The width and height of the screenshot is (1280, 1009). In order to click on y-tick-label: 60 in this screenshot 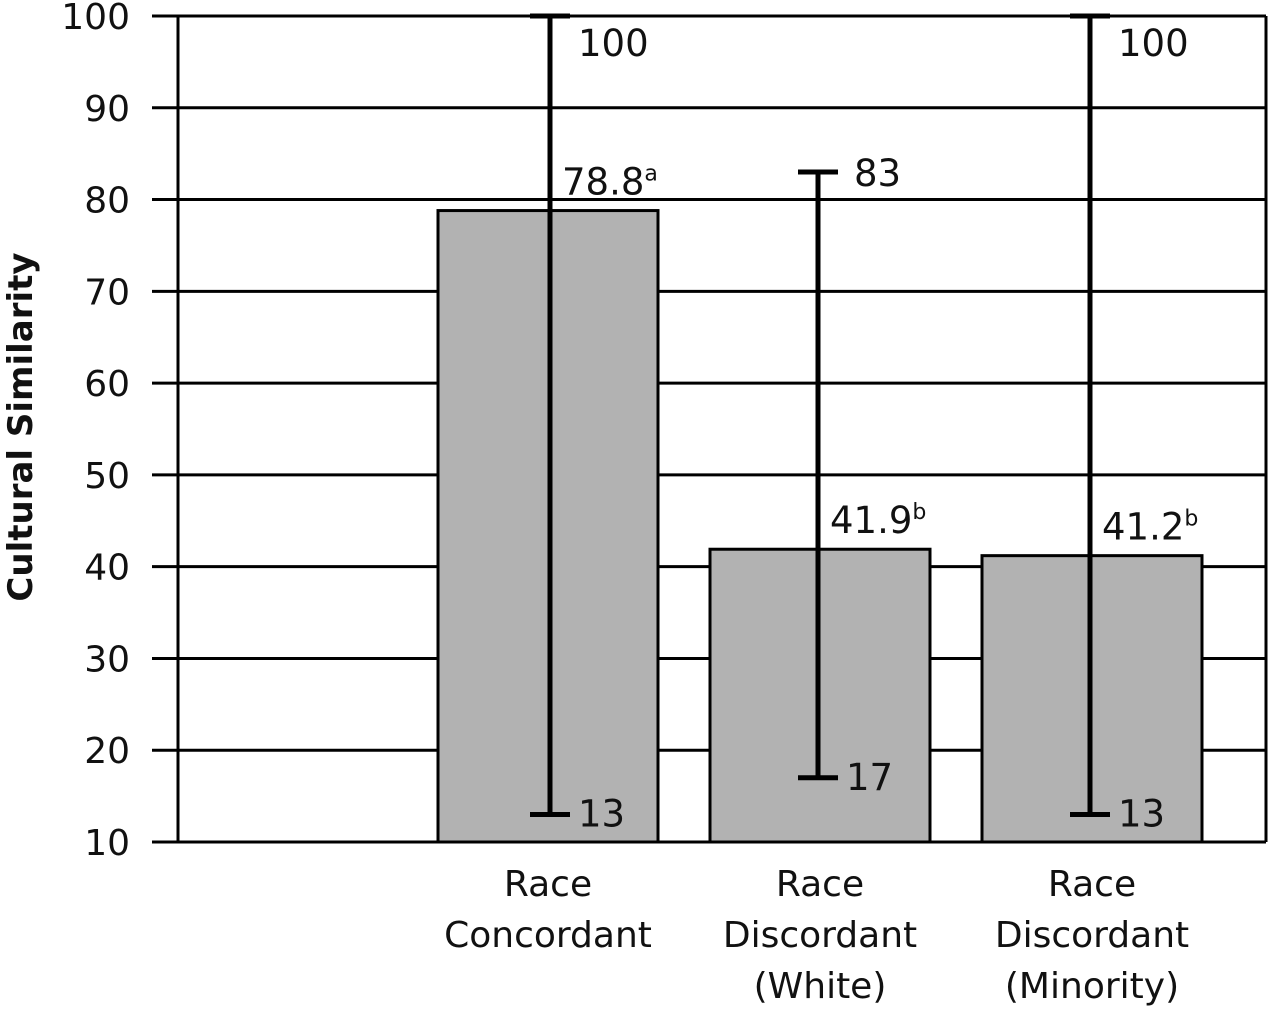, I will do `click(107, 384)`.